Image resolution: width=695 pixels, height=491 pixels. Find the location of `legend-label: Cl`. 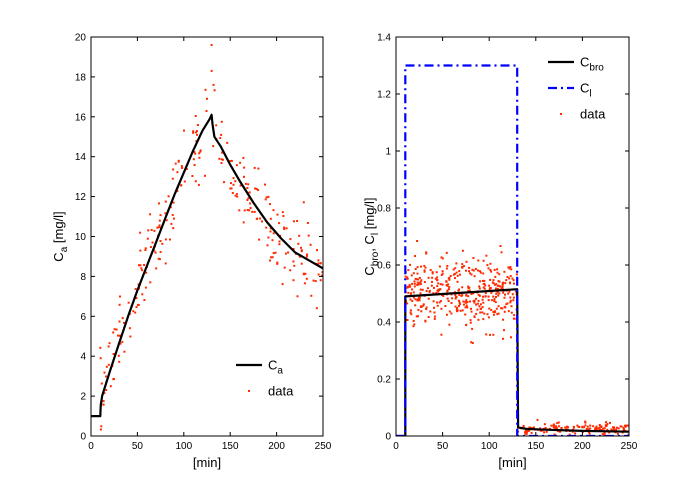

legend-label: Cl is located at coordinates (586, 90).